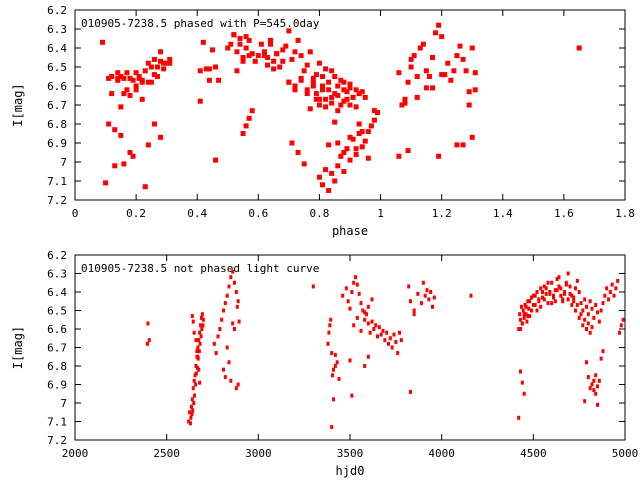  I want to click on y-axis-title: I[mag], so click(18, 104).